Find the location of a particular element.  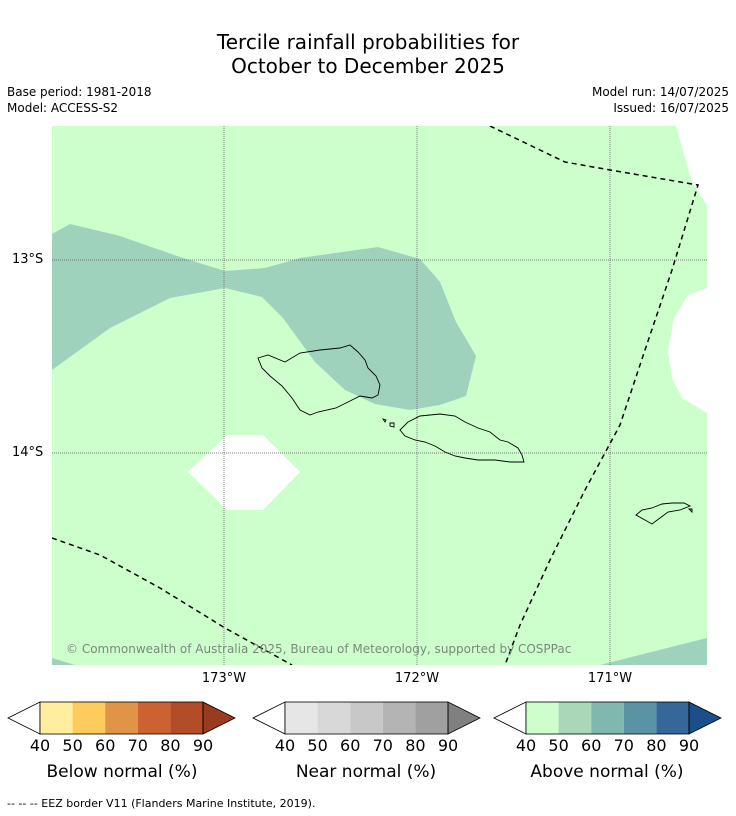

below-normal-tick-label: 50 is located at coordinates (72, 745).